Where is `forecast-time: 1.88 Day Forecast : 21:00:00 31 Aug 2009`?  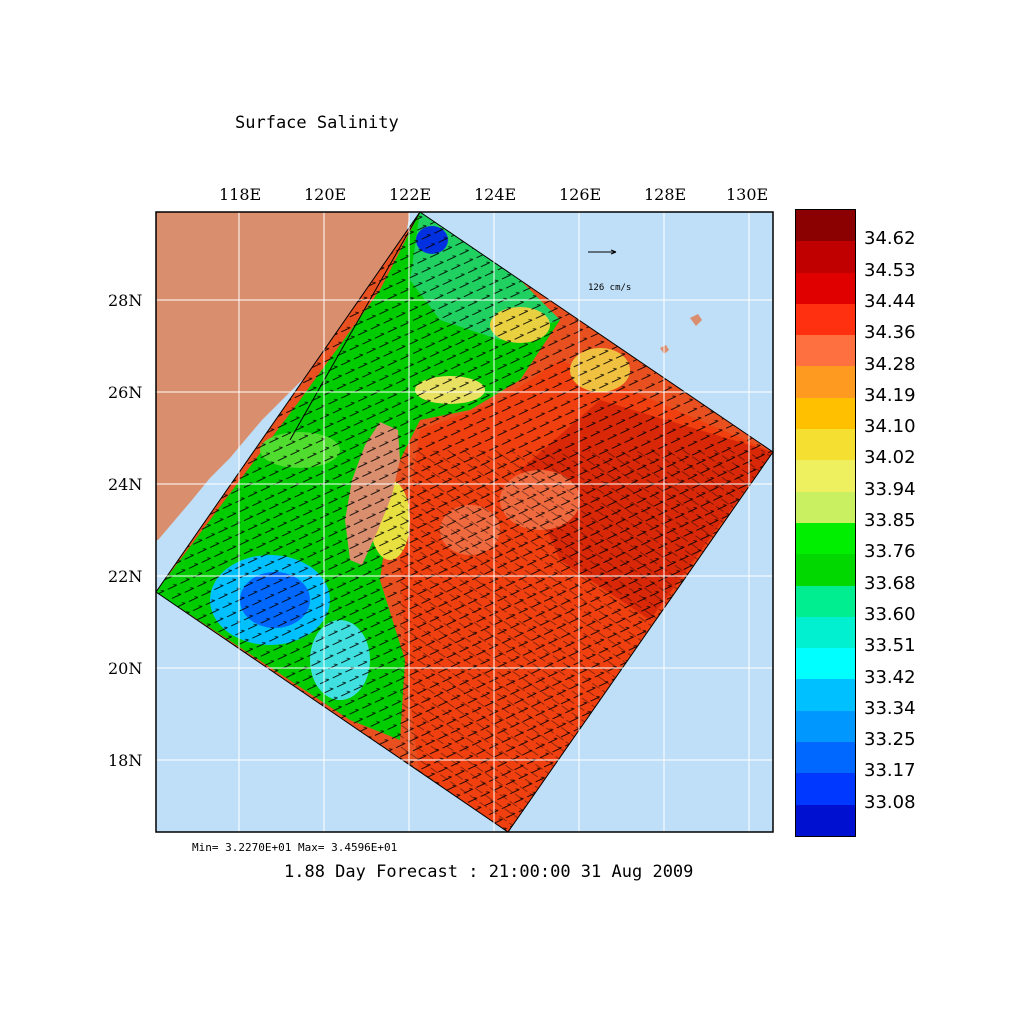 forecast-time: 1.88 Day Forecast : 21:00:00 31 Aug 2009 is located at coordinates (489, 872).